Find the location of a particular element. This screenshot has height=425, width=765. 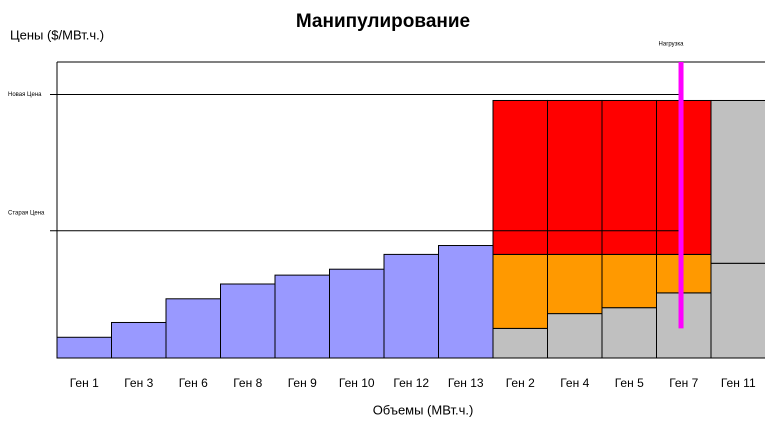

x-tick-label: Ген 5 is located at coordinates (629, 383).